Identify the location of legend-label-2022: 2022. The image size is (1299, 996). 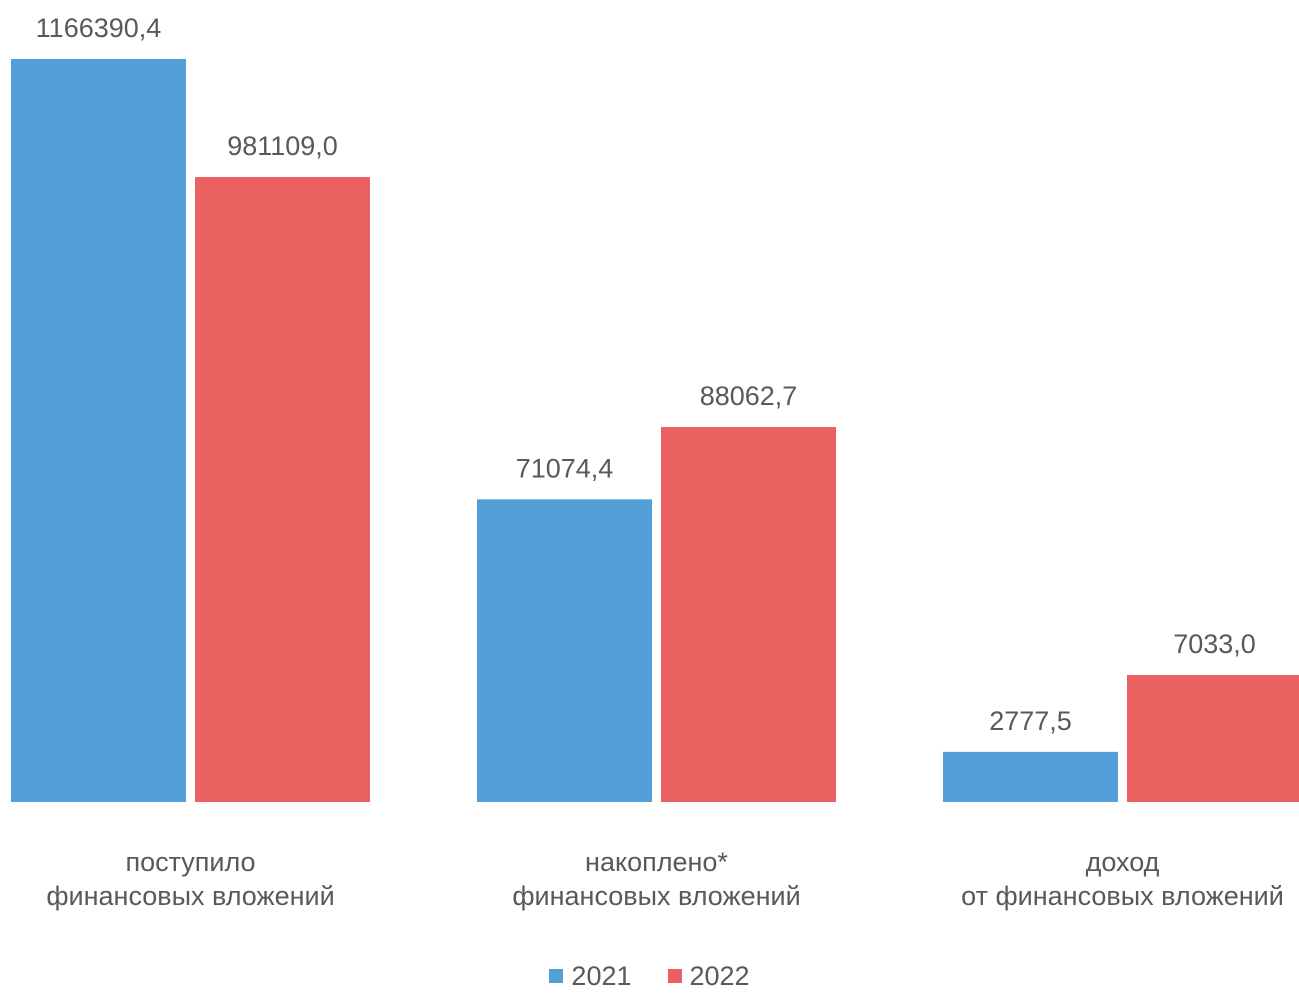
(719, 975).